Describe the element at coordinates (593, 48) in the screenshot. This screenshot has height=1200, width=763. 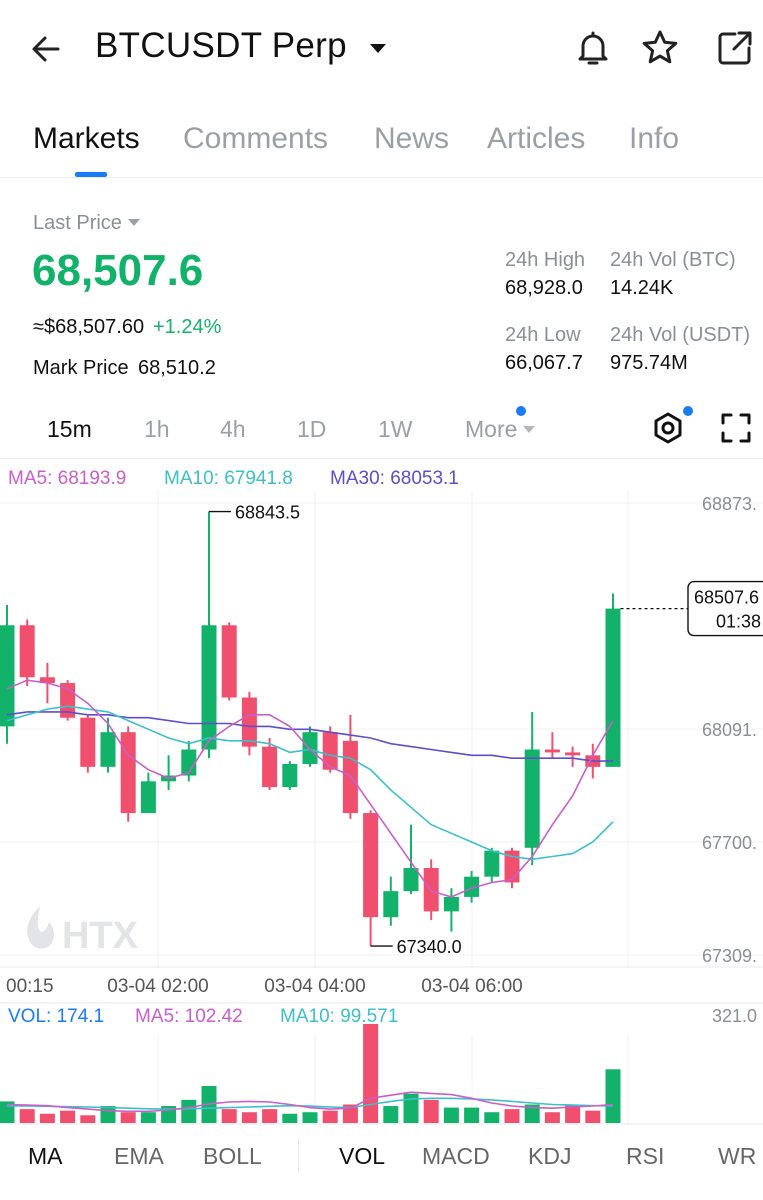
I see `bell-icon` at that location.